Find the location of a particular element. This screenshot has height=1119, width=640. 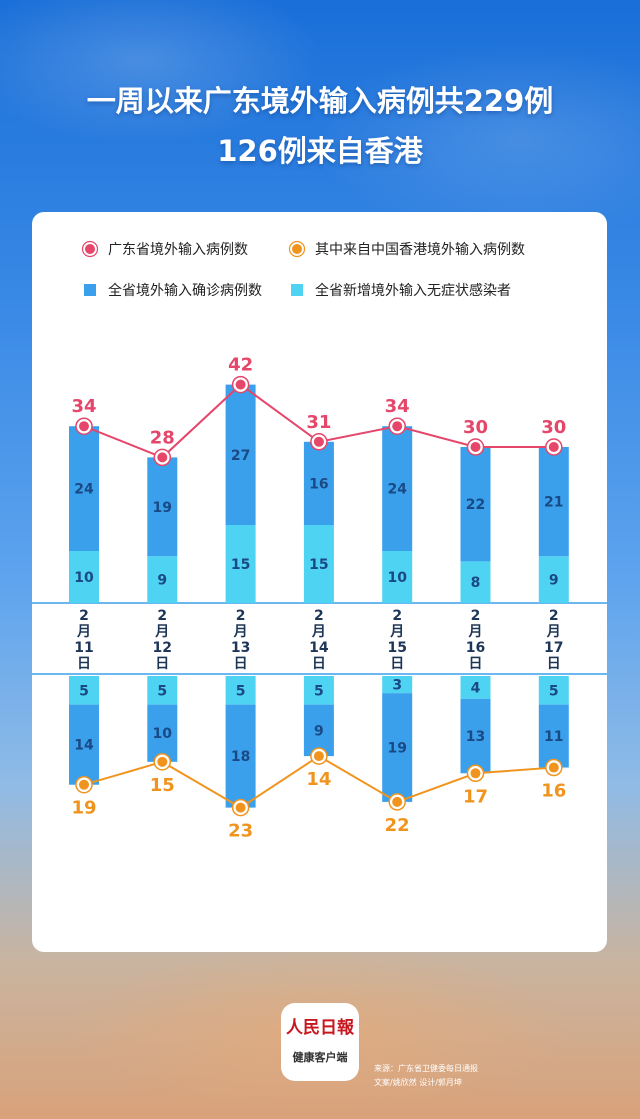

lower-label-asymptomatic: 4 is located at coordinates (476, 688).